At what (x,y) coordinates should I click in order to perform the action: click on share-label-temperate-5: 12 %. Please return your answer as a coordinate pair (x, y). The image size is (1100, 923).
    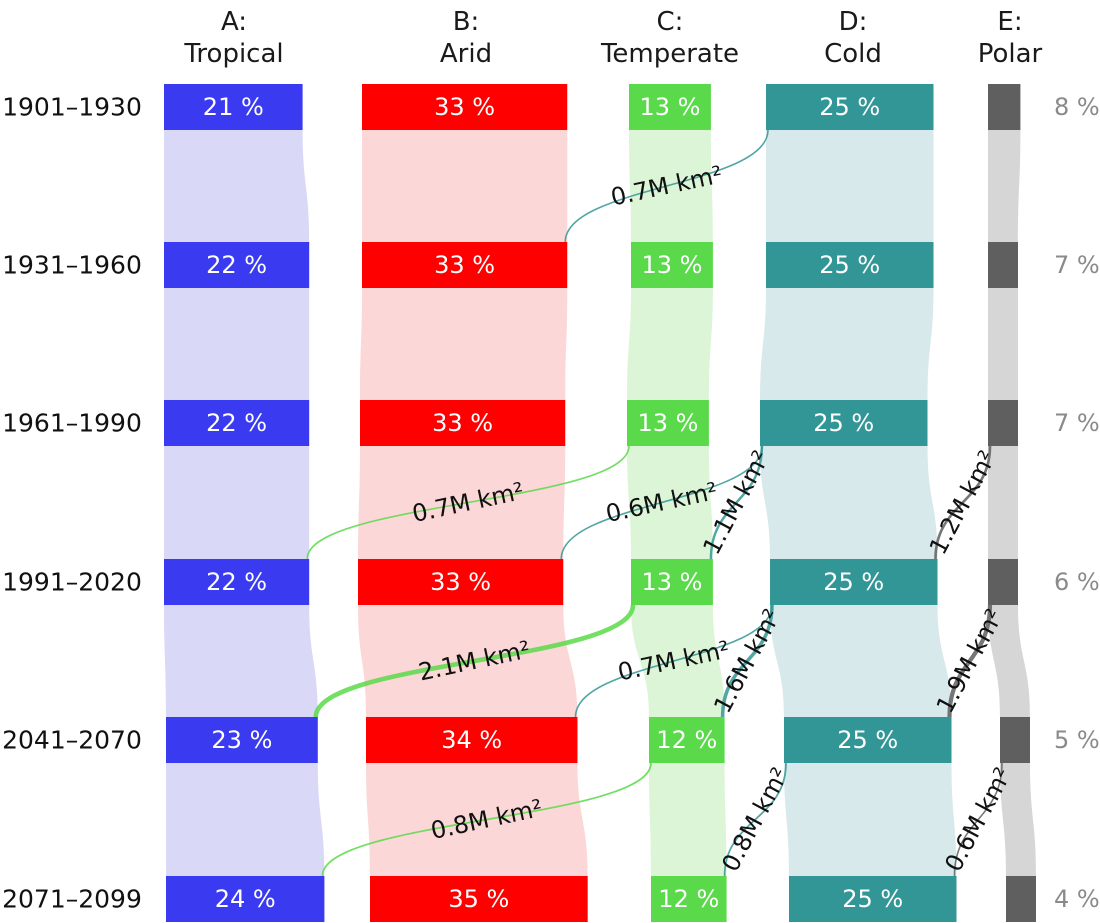
    Looking at the image, I should click on (688, 899).